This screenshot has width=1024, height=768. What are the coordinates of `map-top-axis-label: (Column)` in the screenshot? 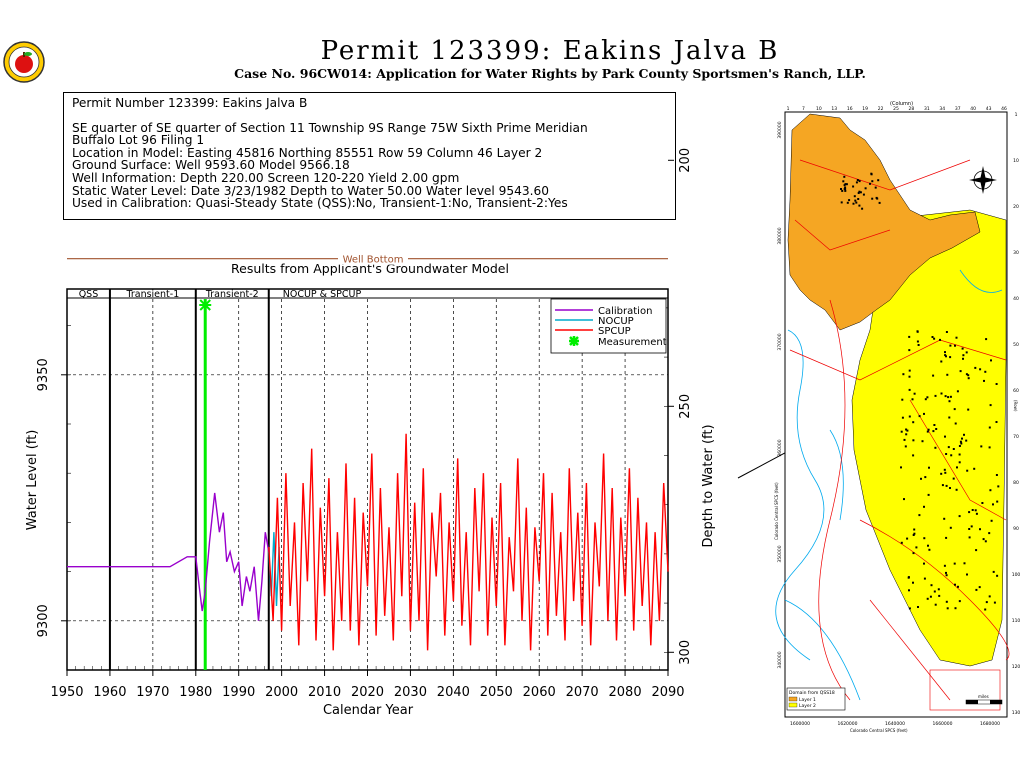 It's located at (901, 104).